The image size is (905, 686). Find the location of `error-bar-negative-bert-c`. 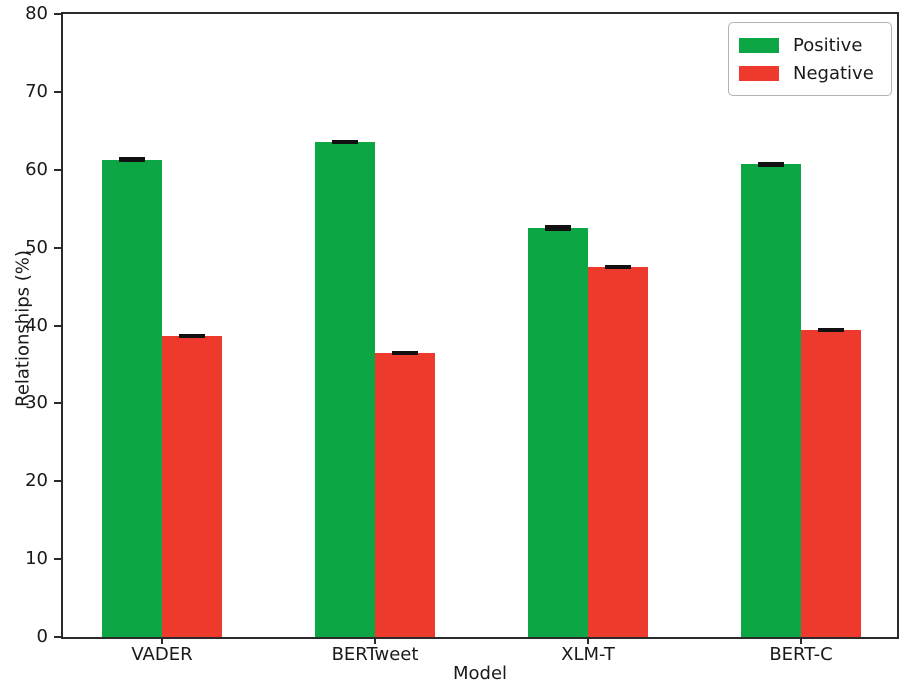

error-bar-negative-bert-c is located at coordinates (831, 330).